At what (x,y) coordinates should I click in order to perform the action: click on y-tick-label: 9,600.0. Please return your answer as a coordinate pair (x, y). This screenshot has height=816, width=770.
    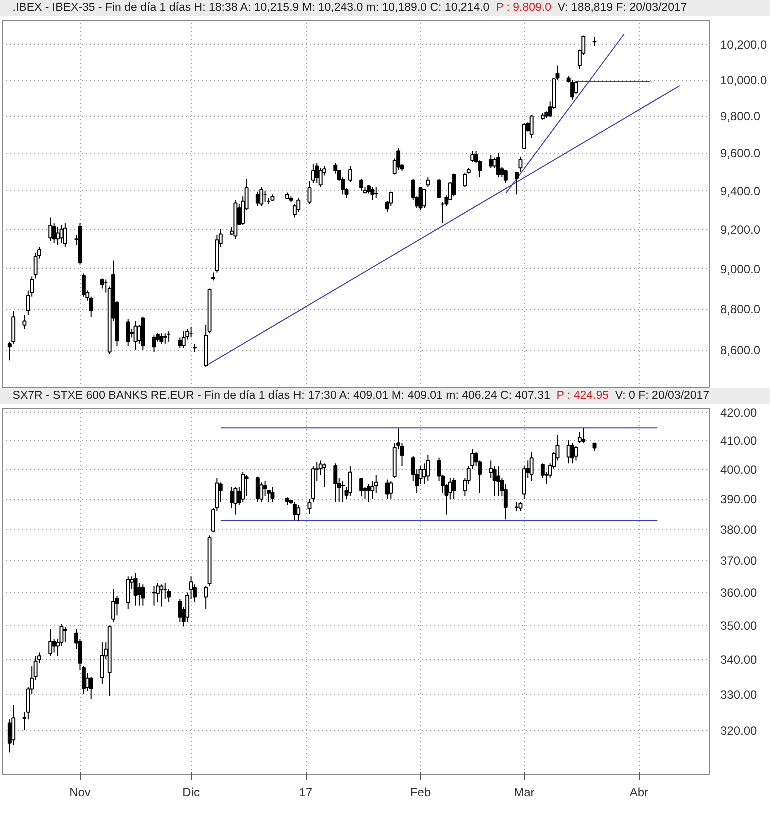
    Looking at the image, I should click on (740, 153).